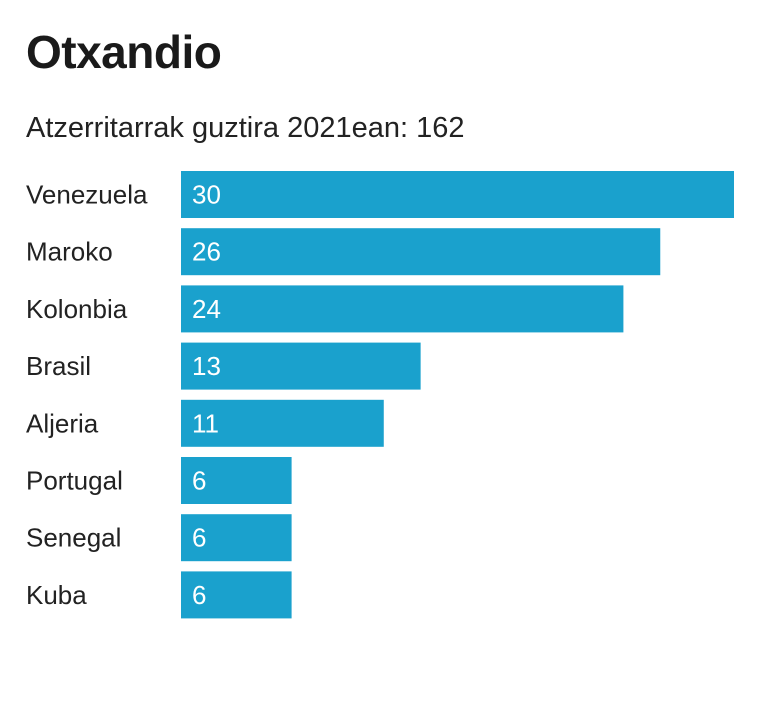  What do you see at coordinates (245, 128) in the screenshot?
I see `chart-subtitle: Atzerritarrak guztira 2021ean: 162` at bounding box center [245, 128].